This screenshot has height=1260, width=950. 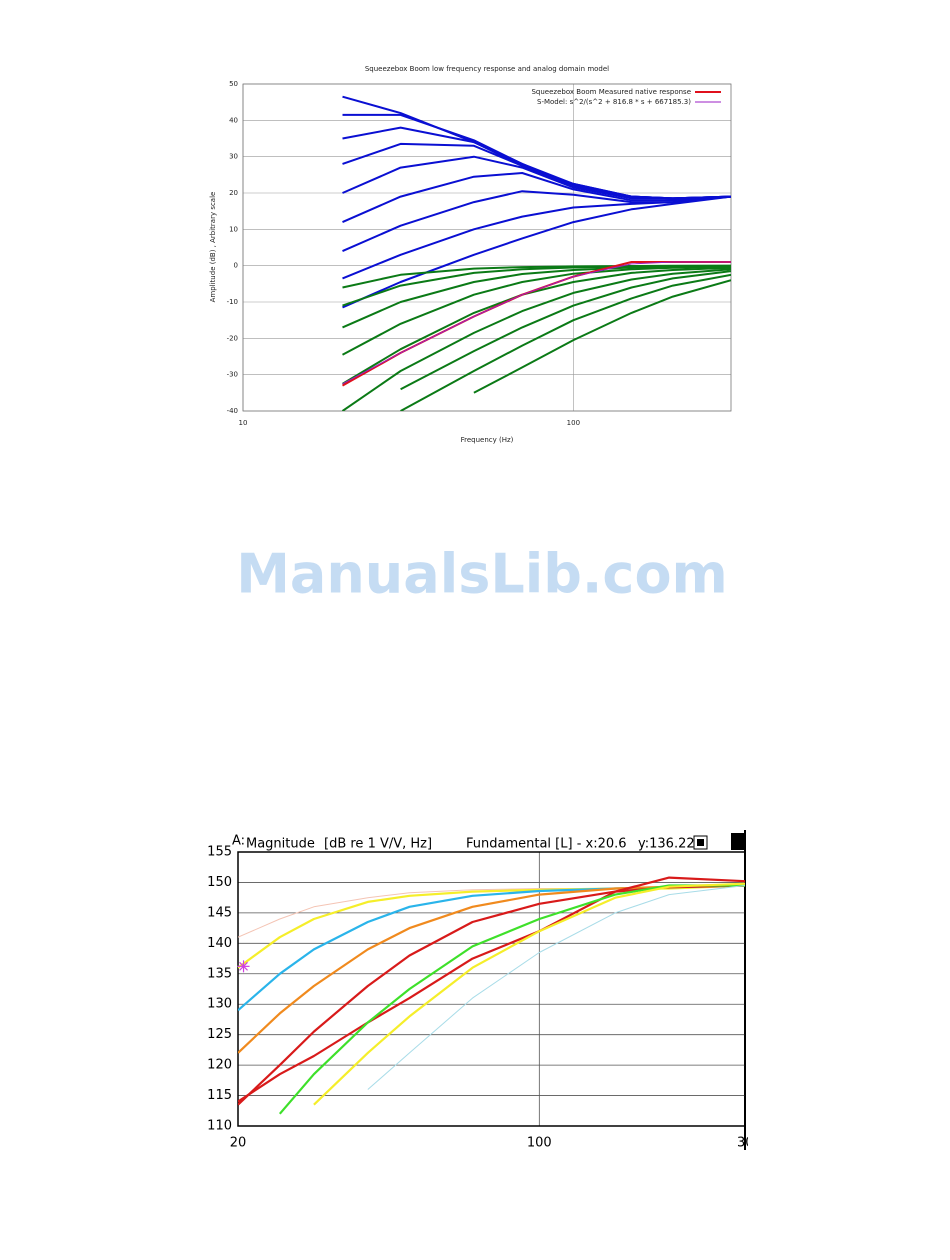 What do you see at coordinates (238, 841) in the screenshot?
I see `header-text: A:` at bounding box center [238, 841].